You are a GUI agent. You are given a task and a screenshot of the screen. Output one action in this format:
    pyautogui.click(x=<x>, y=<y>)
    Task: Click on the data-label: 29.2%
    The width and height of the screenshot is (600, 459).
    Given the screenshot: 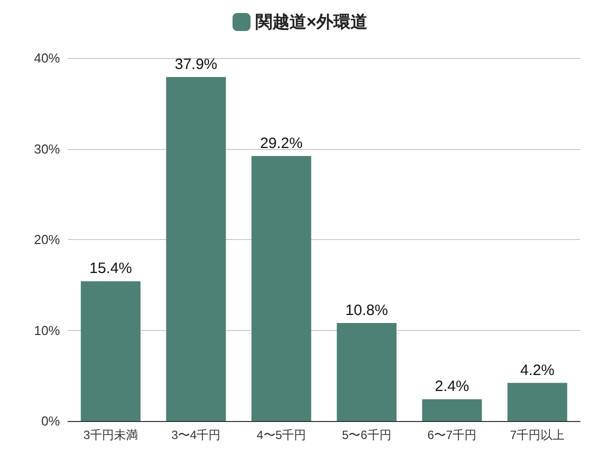 What is the action you would take?
    pyautogui.click(x=281, y=143)
    